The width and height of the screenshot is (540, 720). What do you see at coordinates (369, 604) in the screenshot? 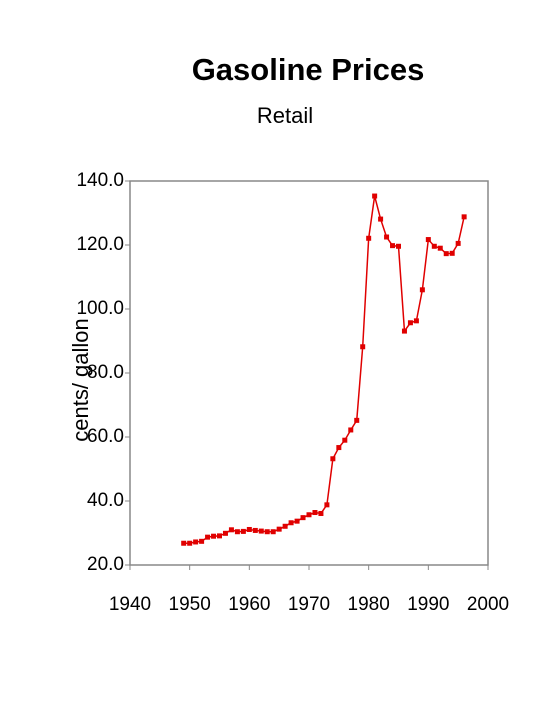
I see `x-tick-label: 1980` at bounding box center [369, 604].